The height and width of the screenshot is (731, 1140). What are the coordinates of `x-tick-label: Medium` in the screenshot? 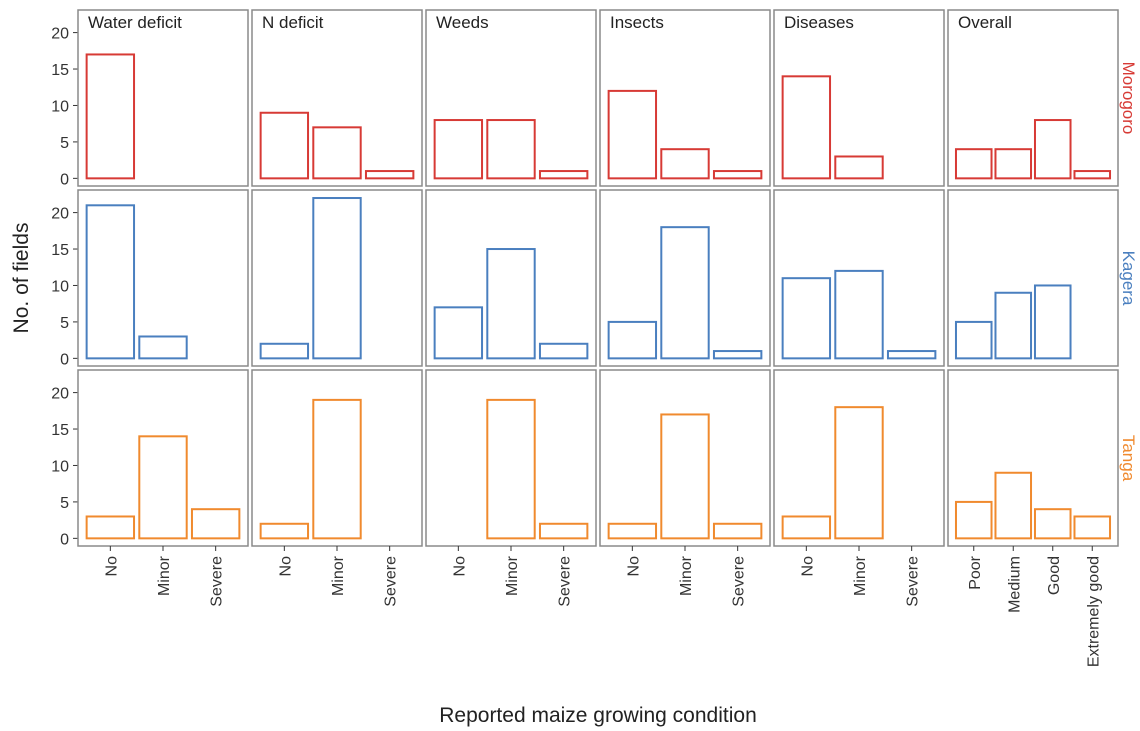 It's located at (1014, 584).